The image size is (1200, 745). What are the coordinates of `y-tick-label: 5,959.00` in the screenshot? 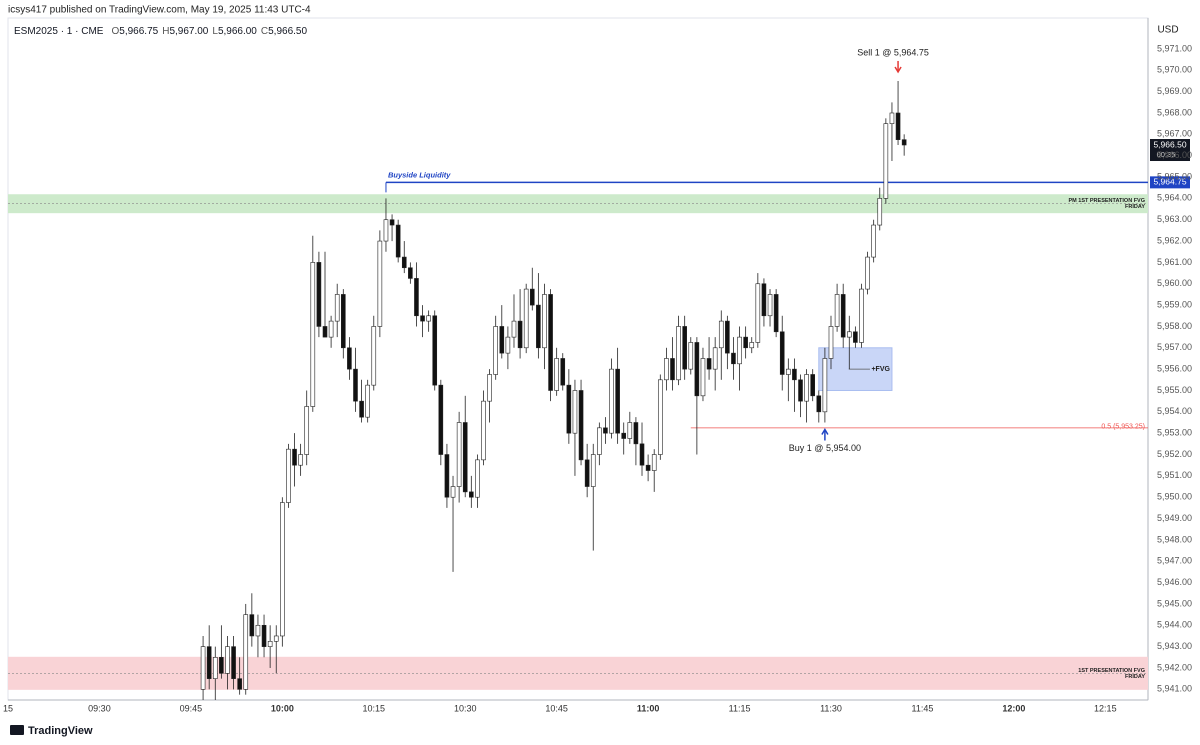 It's located at (1174, 304).